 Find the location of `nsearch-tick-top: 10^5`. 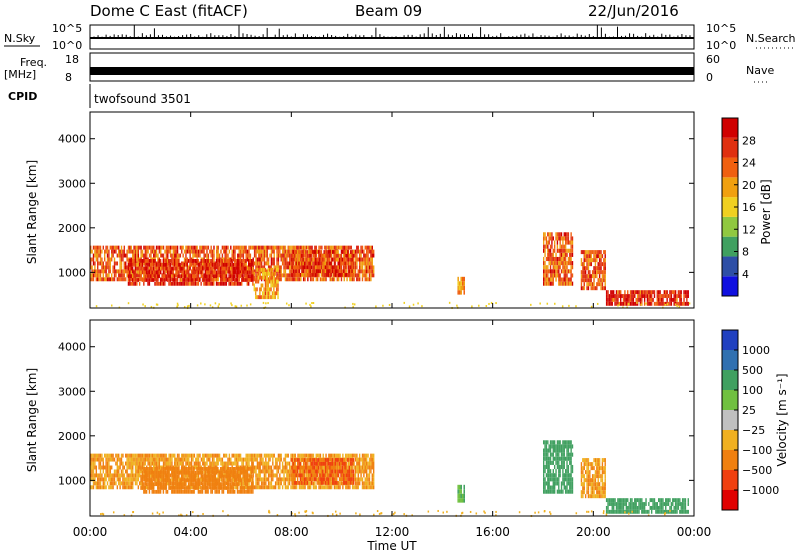

nsearch-tick-top: 10^5 is located at coordinates (721, 28).